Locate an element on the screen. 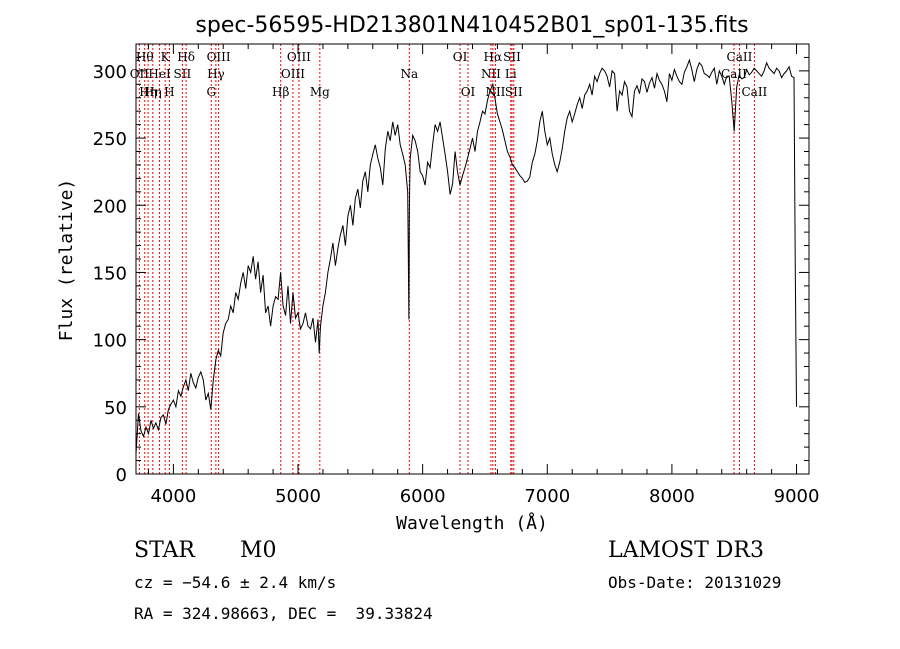  x-axis-label: Wavelength (Å) is located at coordinates (472, 523).